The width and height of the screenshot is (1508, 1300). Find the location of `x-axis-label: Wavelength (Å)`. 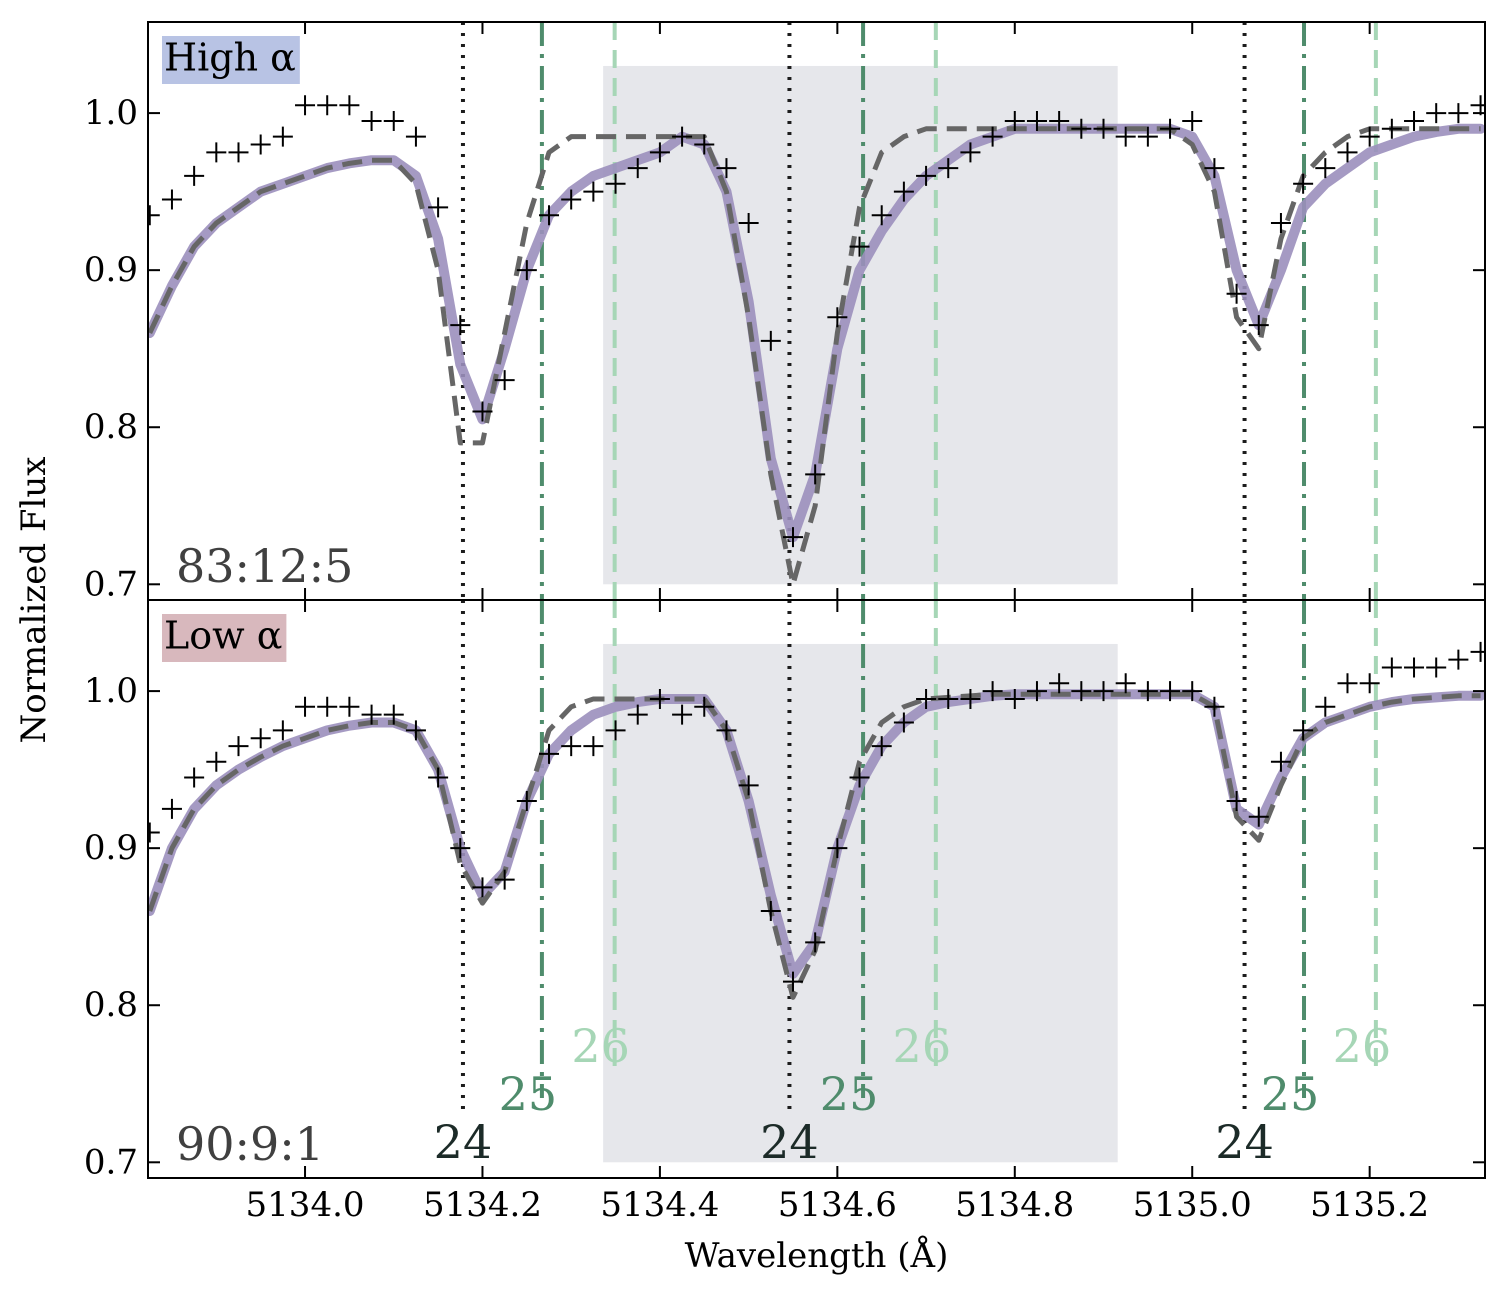

x-axis-label: Wavelength (Å) is located at coordinates (817, 1255).